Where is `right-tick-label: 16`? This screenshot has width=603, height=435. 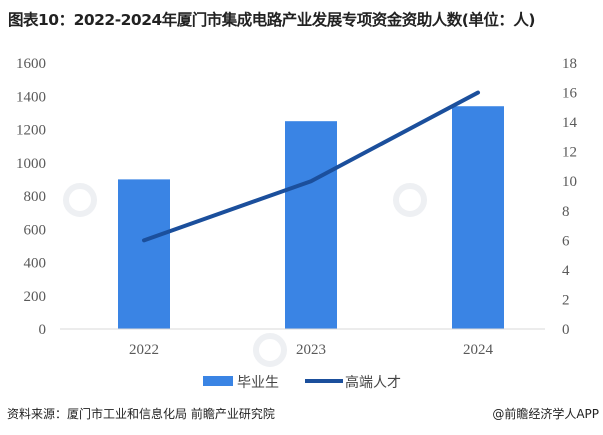 right-tick-label: 16 is located at coordinates (570, 94).